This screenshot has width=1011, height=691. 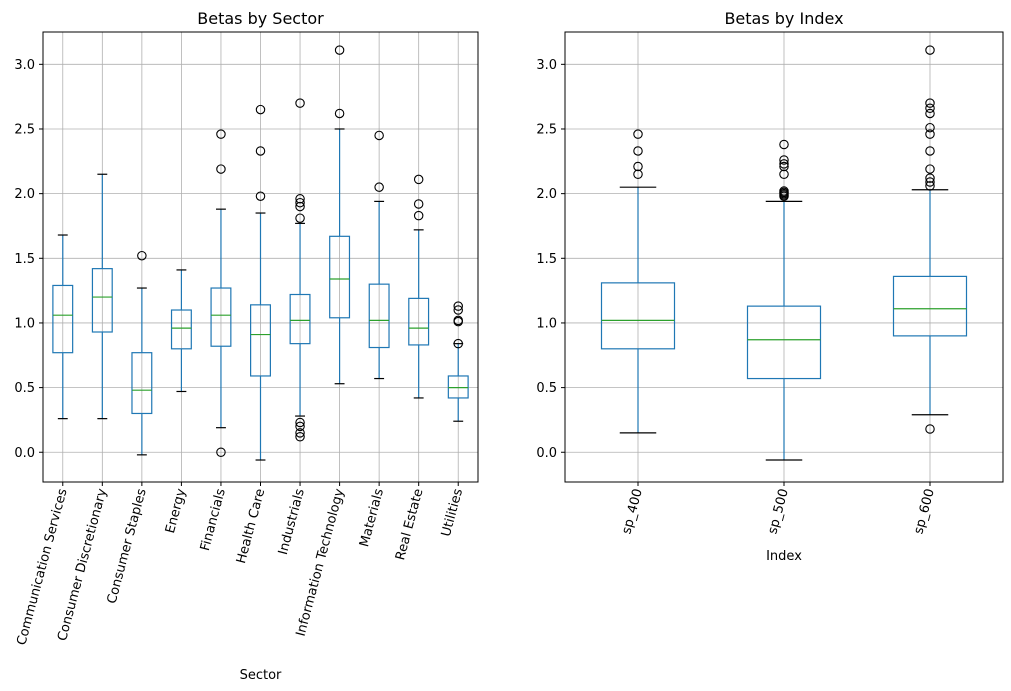 I want to click on x-tick-label: Real Estate, so click(x=409, y=524).